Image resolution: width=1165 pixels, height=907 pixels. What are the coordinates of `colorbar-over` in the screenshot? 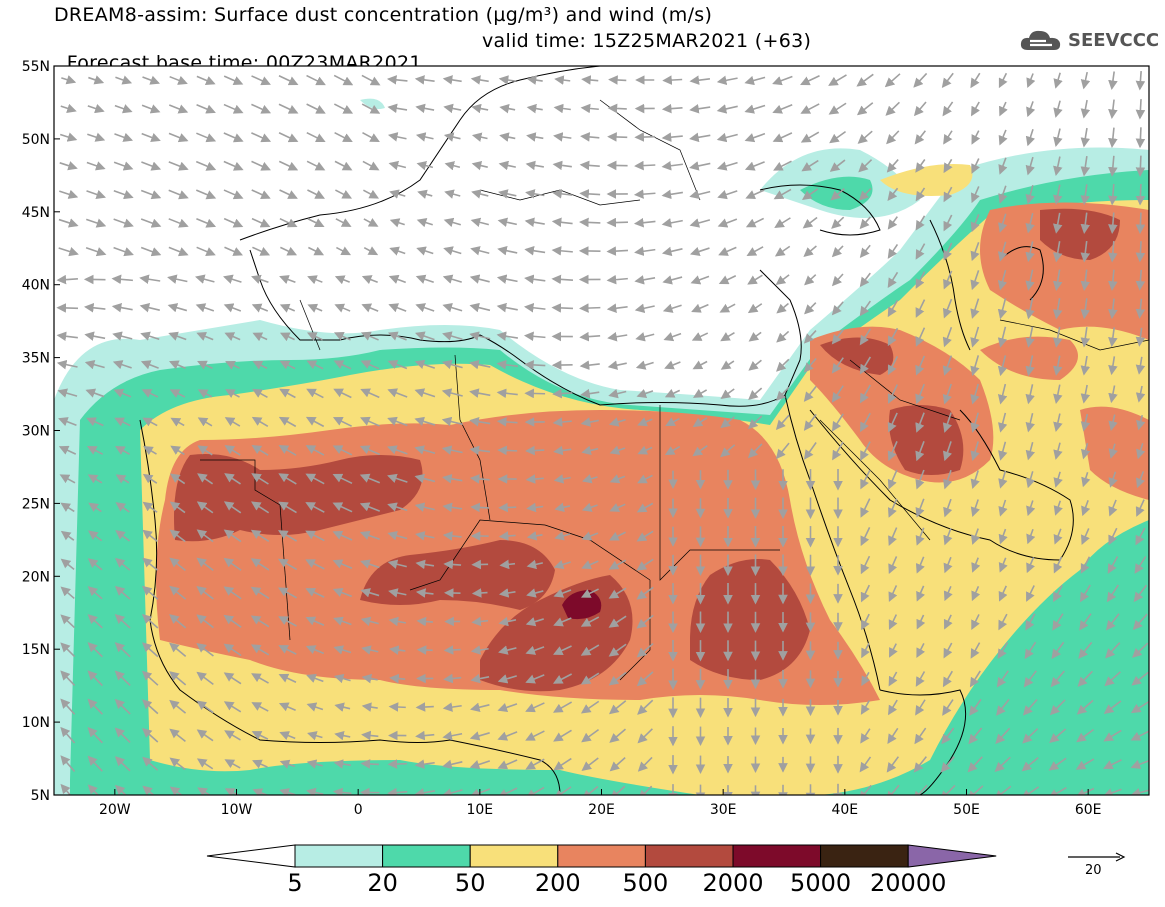 It's located at (952, 856).